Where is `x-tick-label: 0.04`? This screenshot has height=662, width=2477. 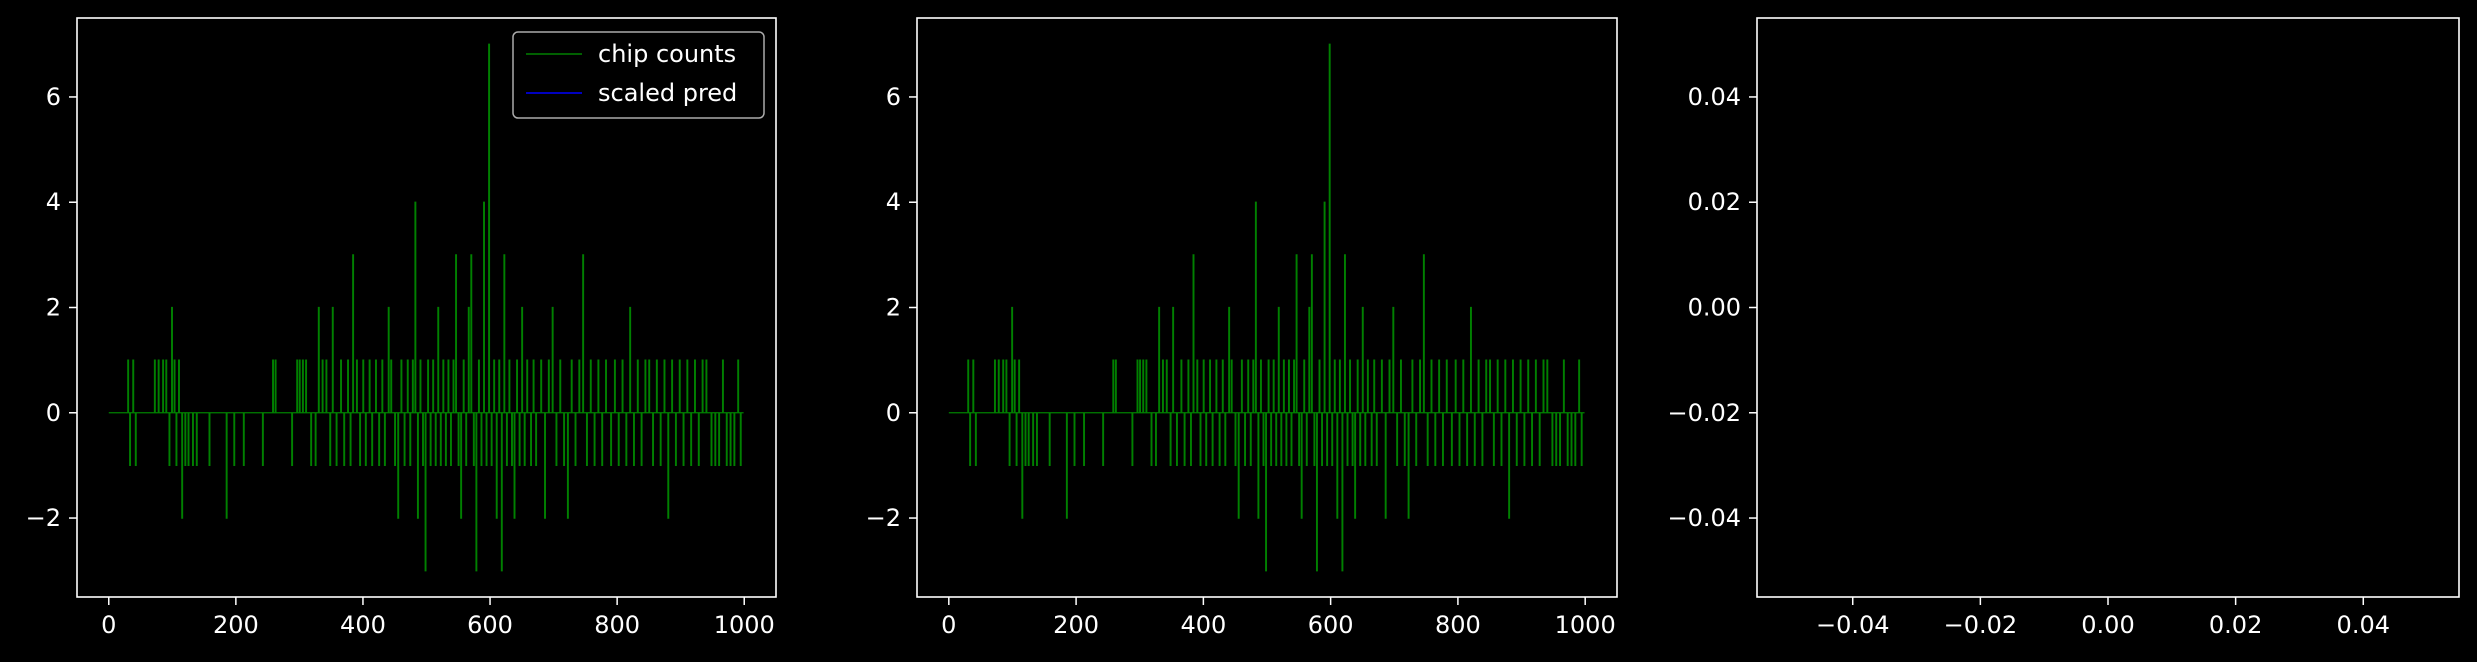 x-tick-label: 0.04 is located at coordinates (2363, 625).